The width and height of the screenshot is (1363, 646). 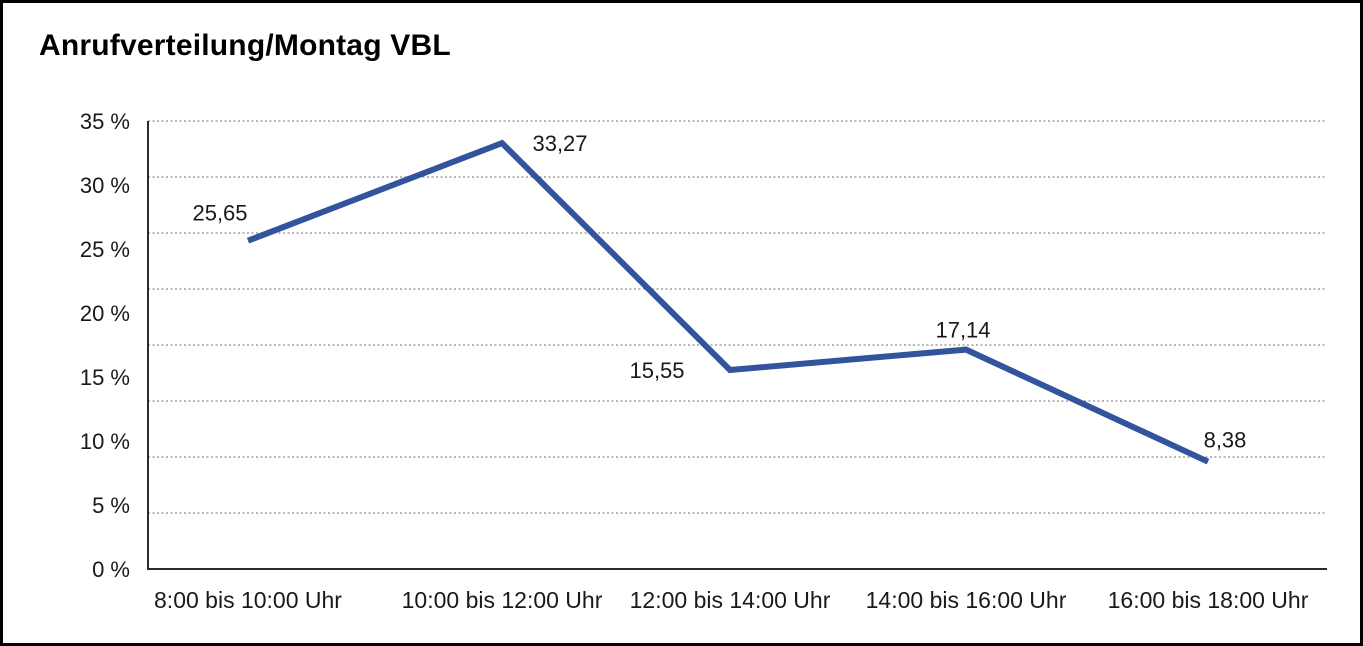 What do you see at coordinates (502, 600) in the screenshot?
I see `x-category-label: 10:00 bis 12:00 Uhr` at bounding box center [502, 600].